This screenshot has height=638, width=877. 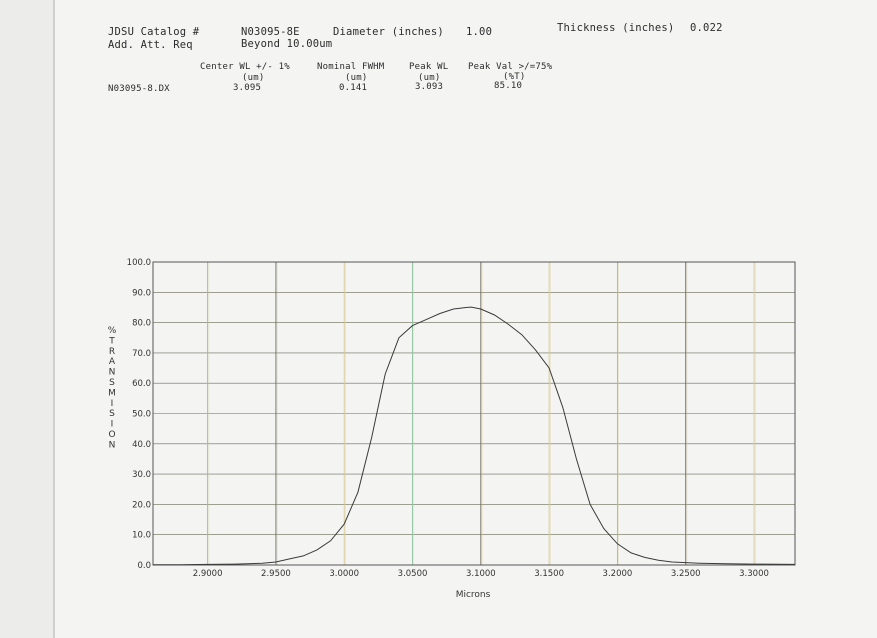 What do you see at coordinates (141, 536) in the screenshot?
I see `y-tick-label: 10.0` at bounding box center [141, 536].